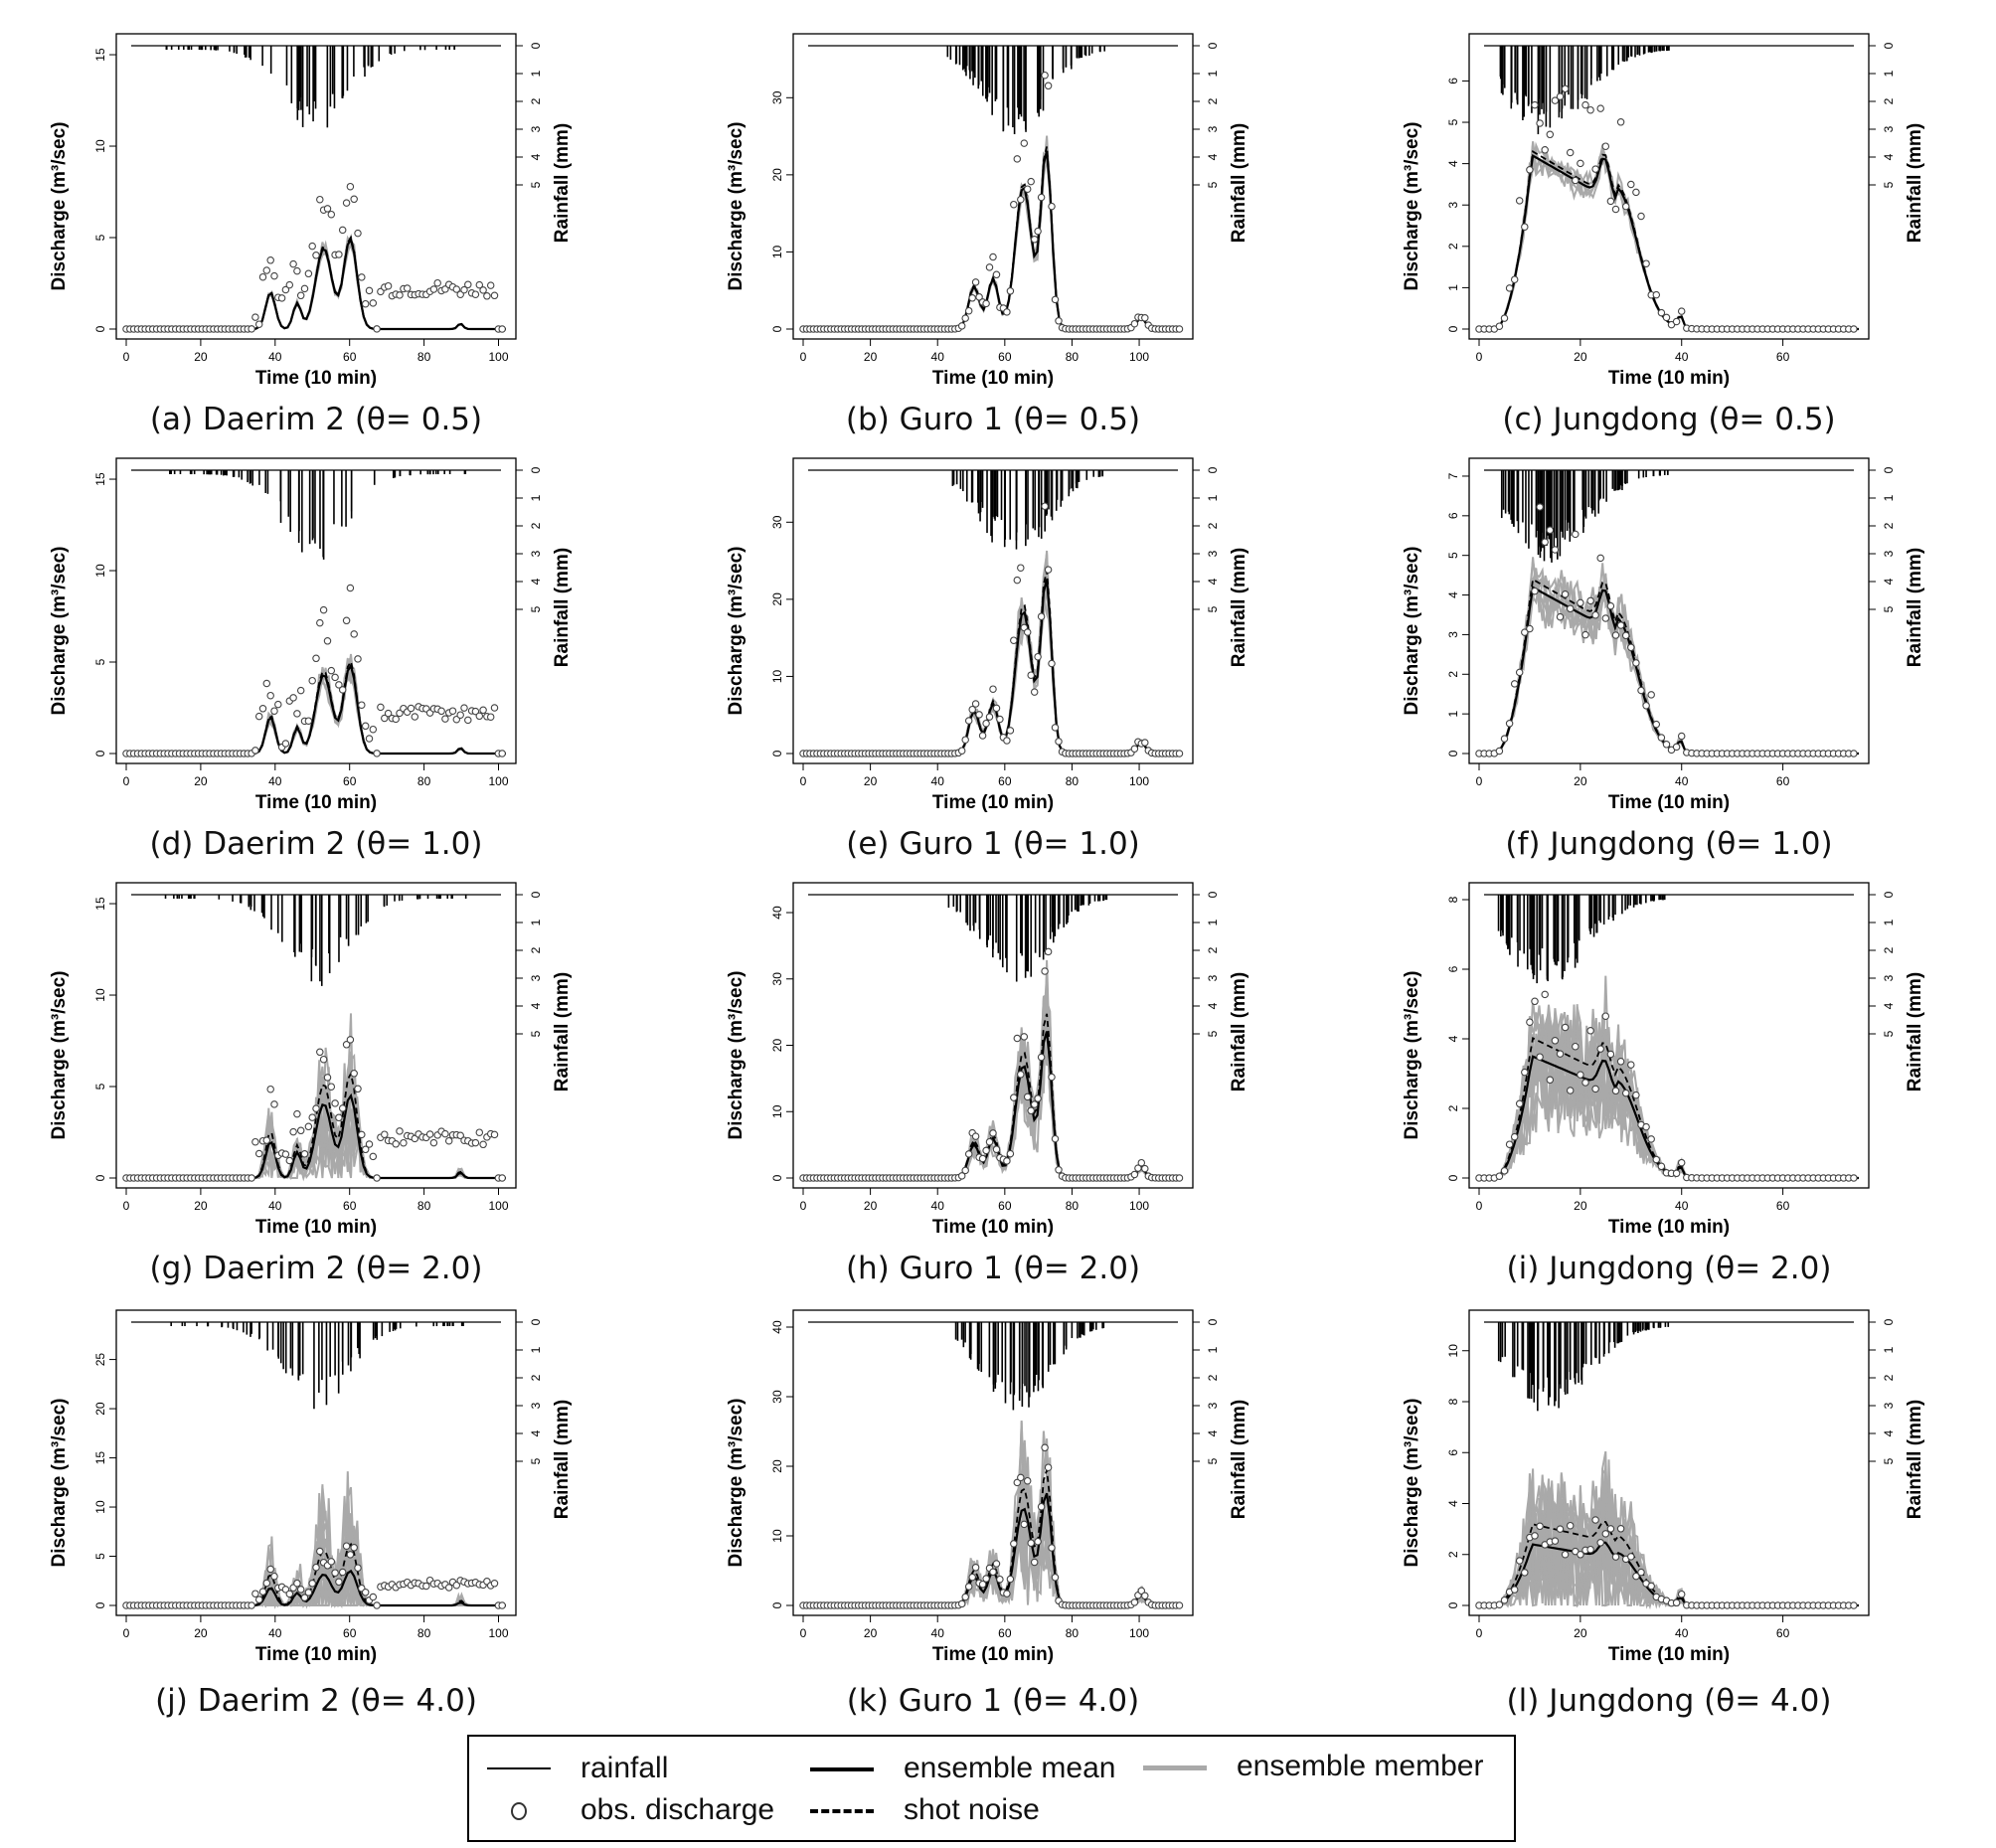 The height and width of the screenshot is (1848, 1996). I want to click on y-tick-label: 5, so click(100, 1086).